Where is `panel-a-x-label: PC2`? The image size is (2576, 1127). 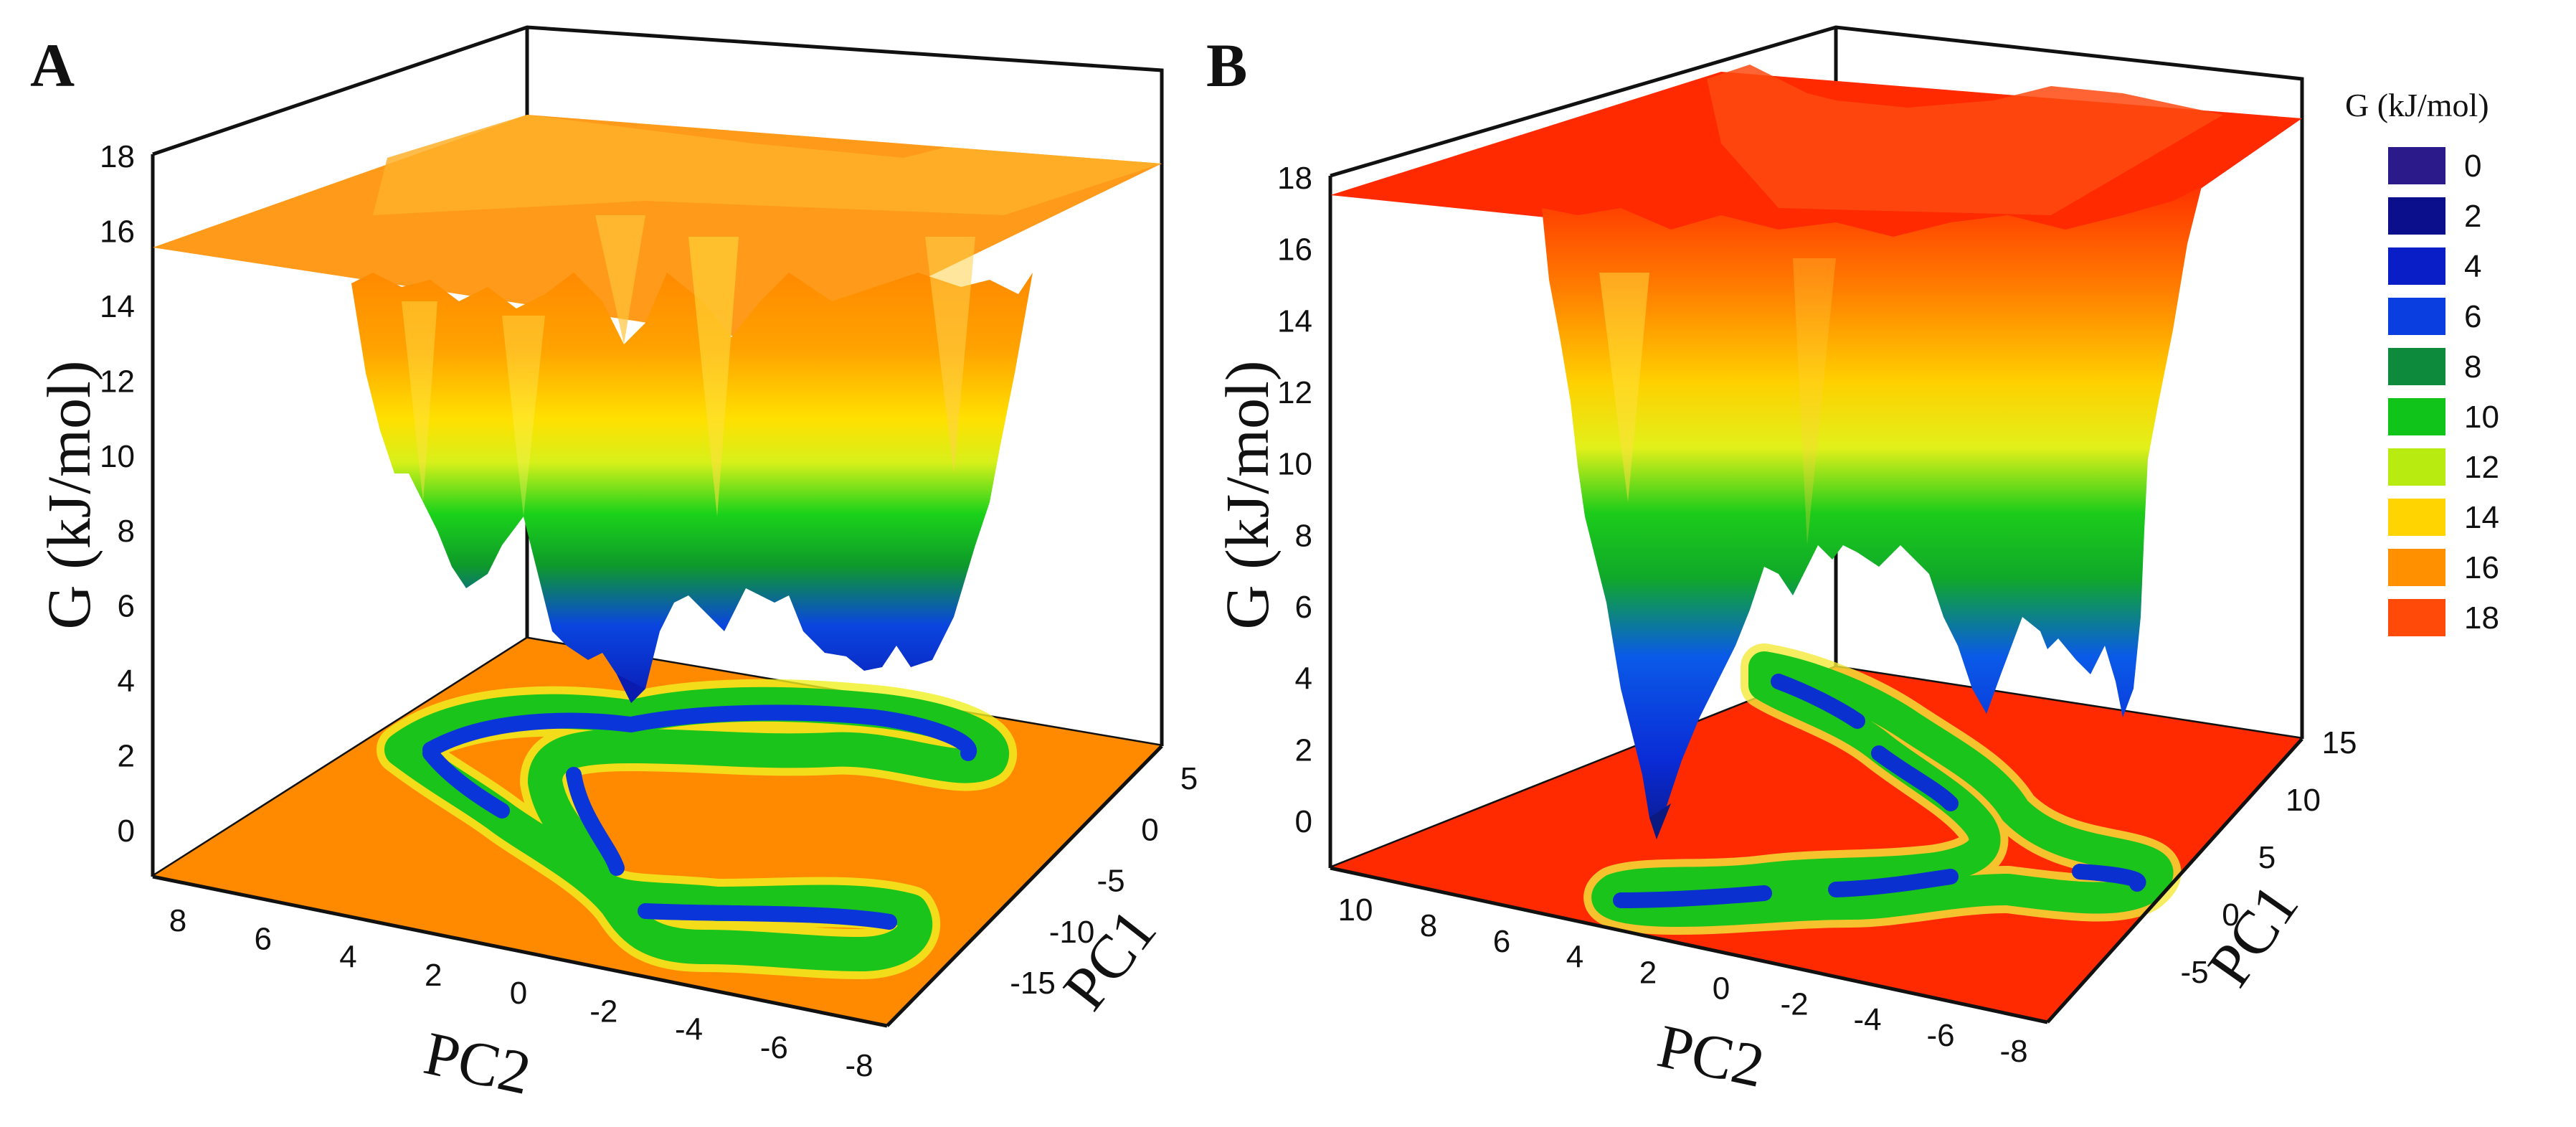 panel-a-x-label: PC2 is located at coordinates (478, 1063).